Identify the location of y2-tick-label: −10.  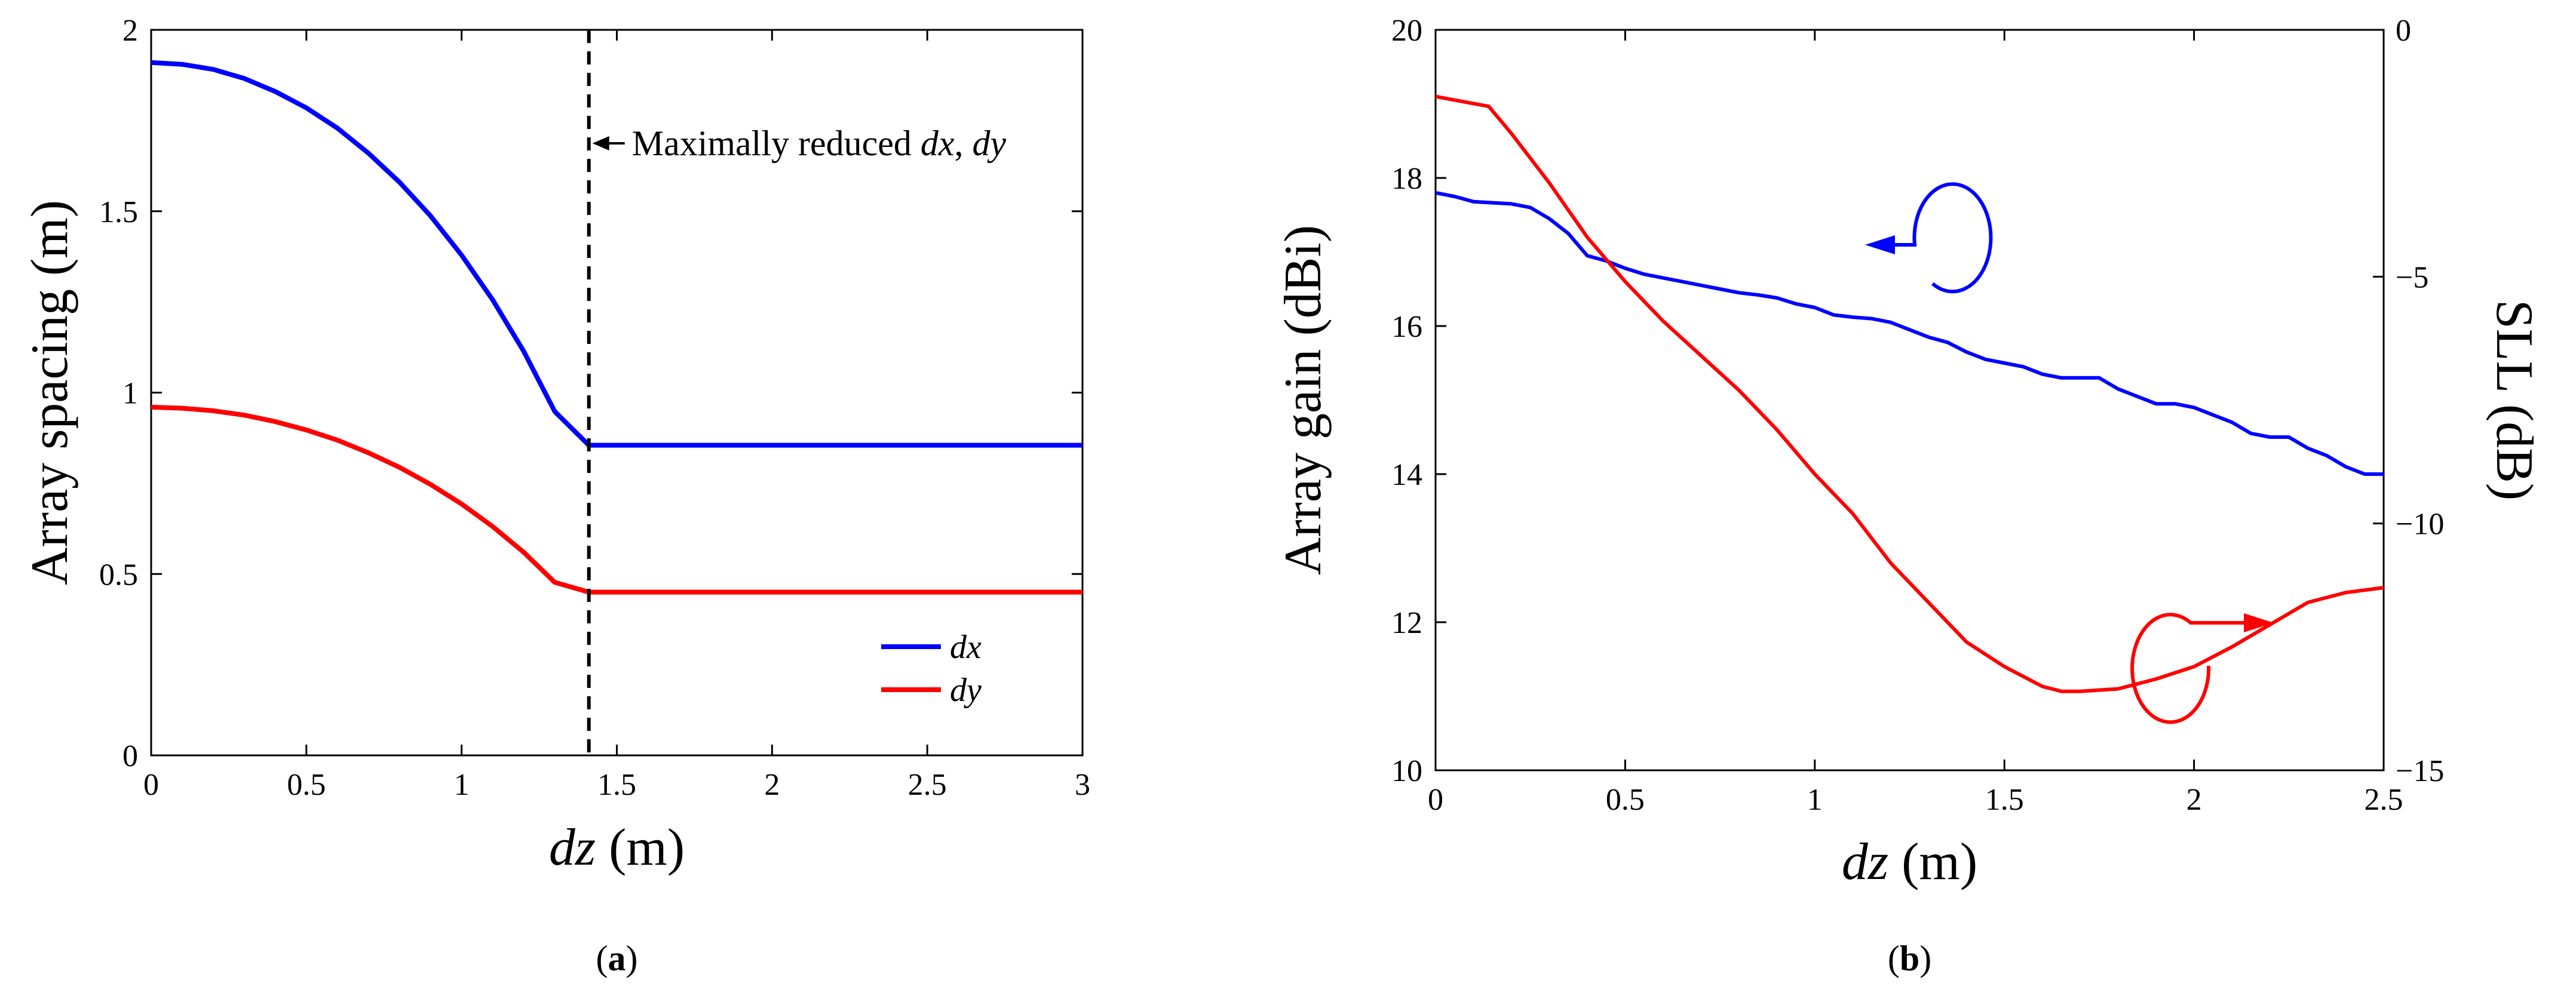
(2420, 525).